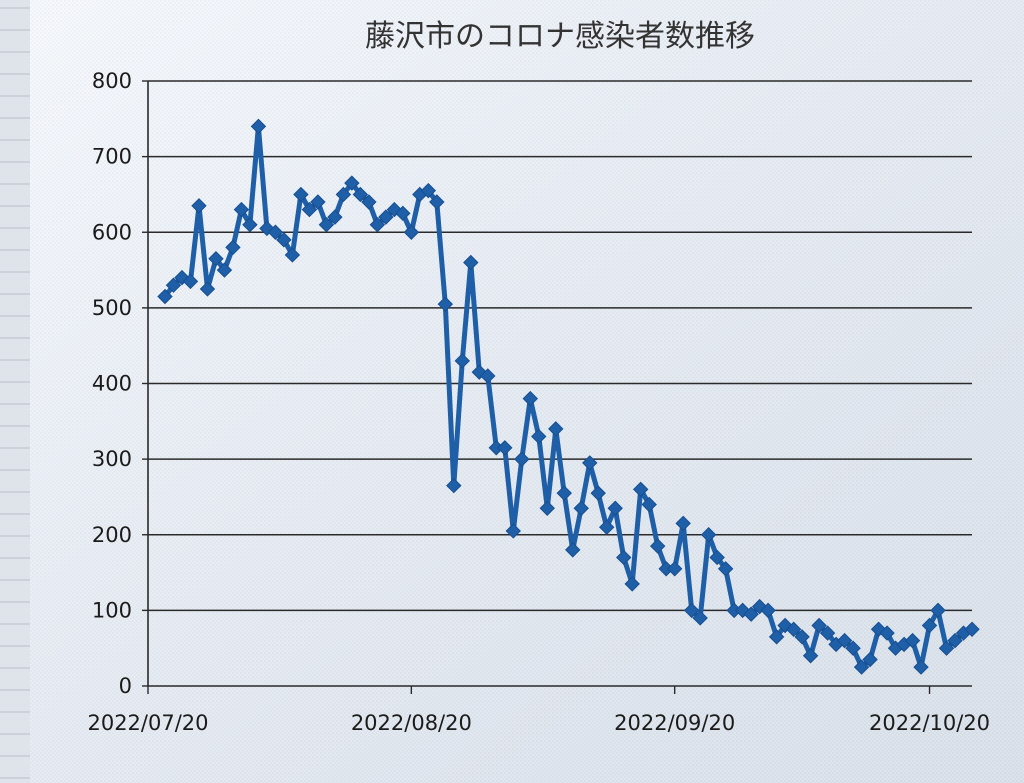 The width and height of the screenshot is (1024, 783). What do you see at coordinates (112, 308) in the screenshot?
I see `y-tick-label: 500` at bounding box center [112, 308].